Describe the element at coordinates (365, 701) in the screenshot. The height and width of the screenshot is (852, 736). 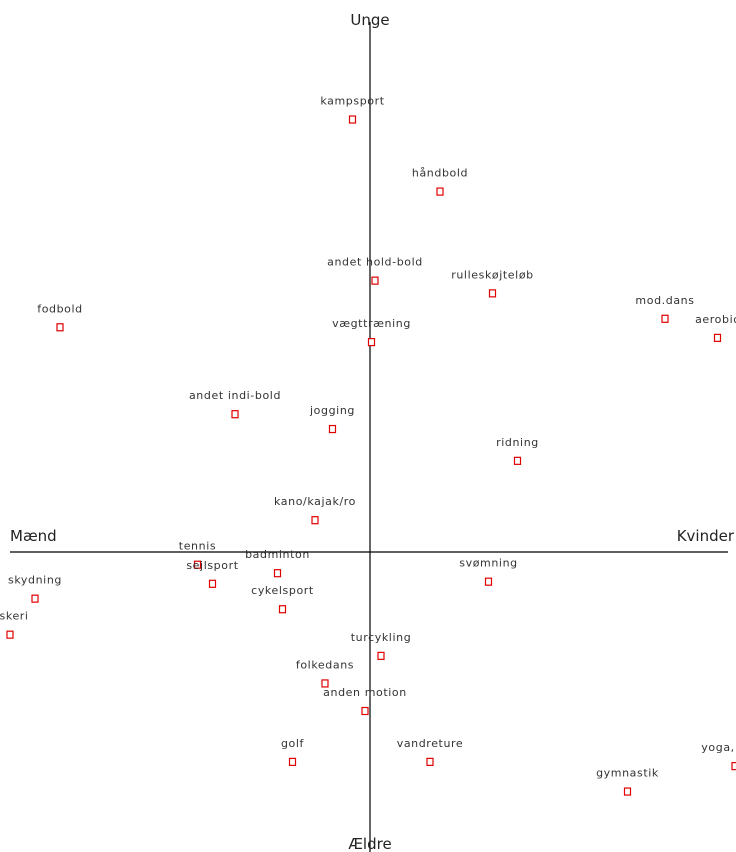
I see `point-anden-motion: anden motion` at that location.